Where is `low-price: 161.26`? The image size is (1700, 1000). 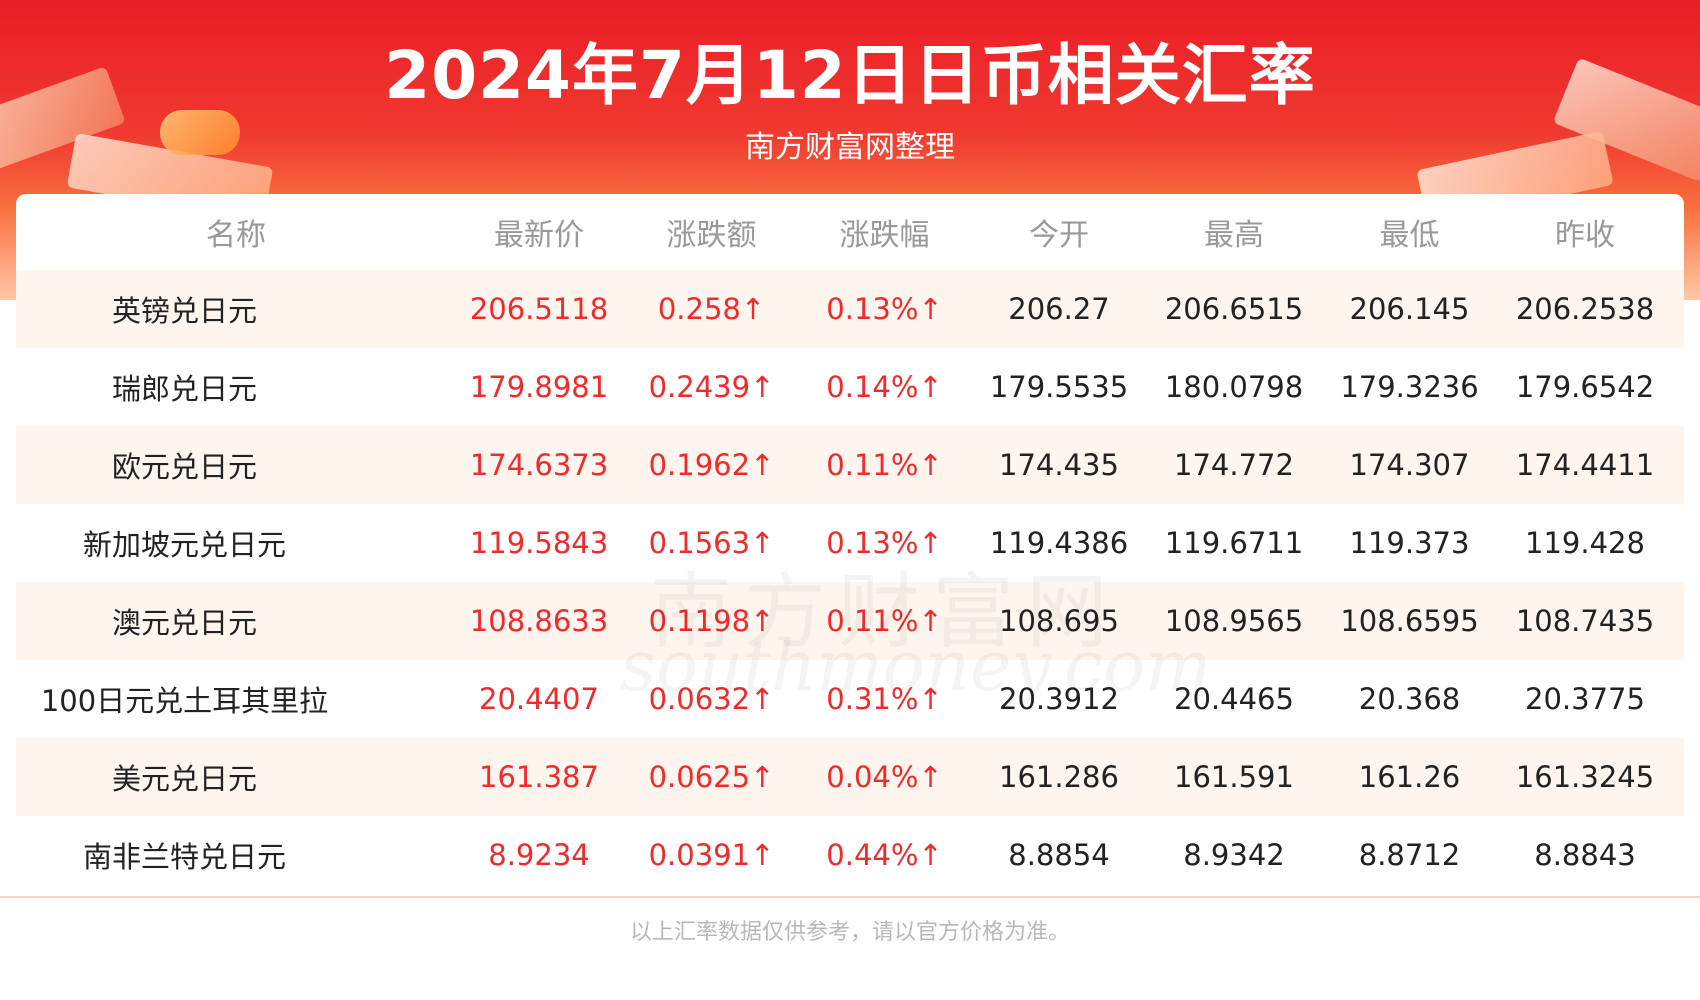
low-price: 161.26 is located at coordinates (1409, 777).